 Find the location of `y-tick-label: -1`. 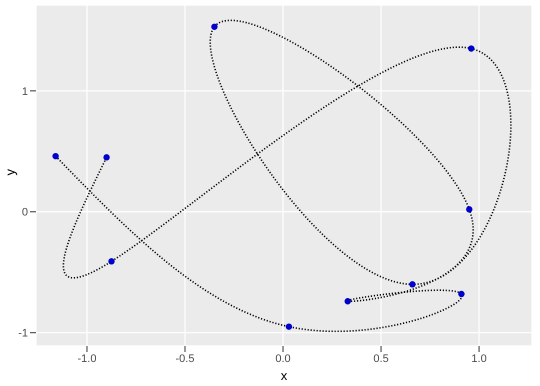

y-tick-label: -1 is located at coordinates (23, 334).